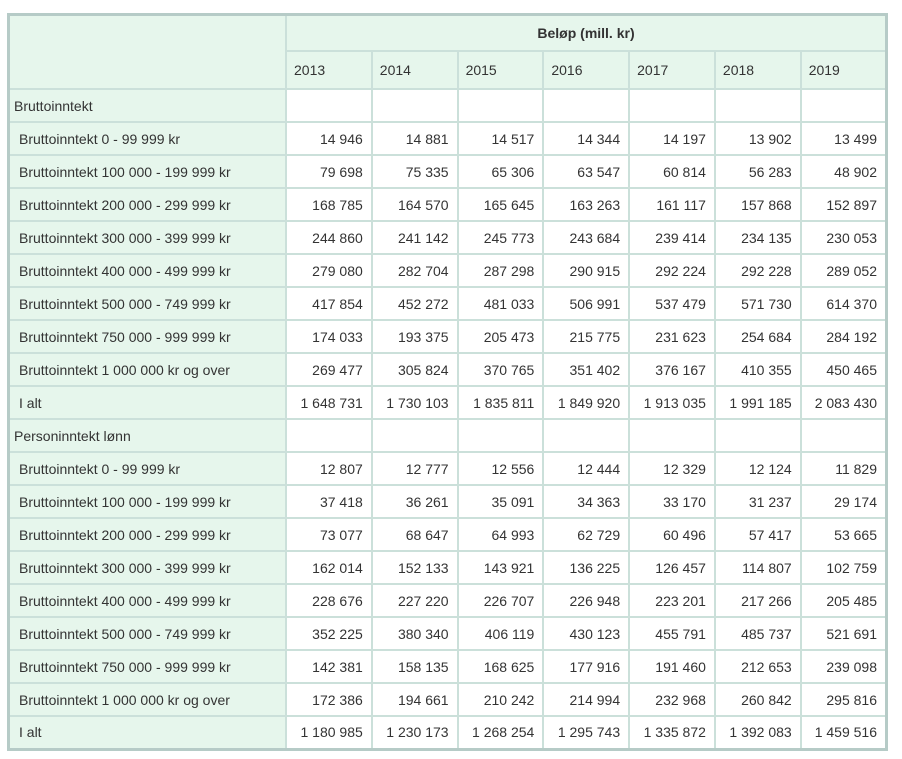 This screenshot has height=759, width=902. What do you see at coordinates (414, 666) in the screenshot?
I see `value-cell: 158 135` at bounding box center [414, 666].